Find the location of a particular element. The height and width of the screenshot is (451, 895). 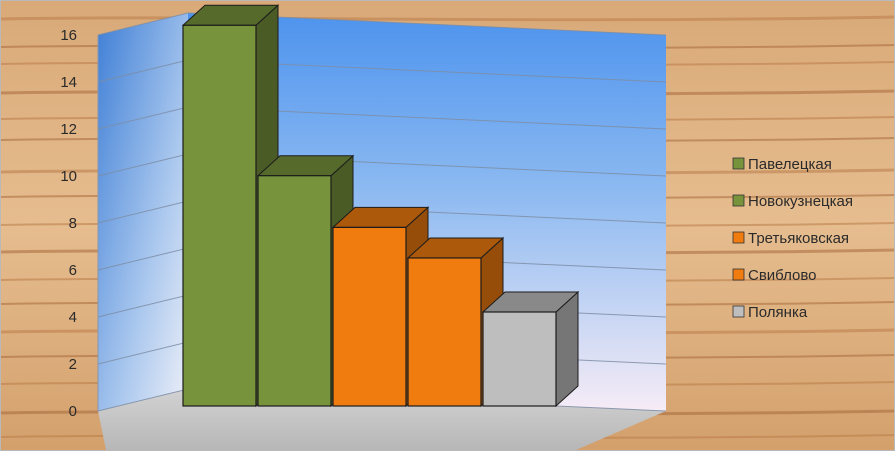

legend-label: Свиблово is located at coordinates (782, 275).